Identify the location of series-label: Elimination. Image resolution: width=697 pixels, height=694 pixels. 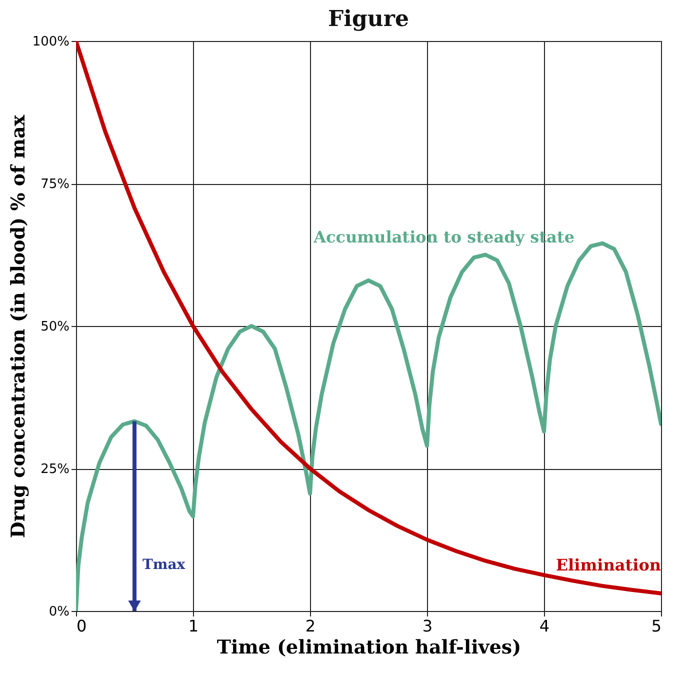
(609, 564).